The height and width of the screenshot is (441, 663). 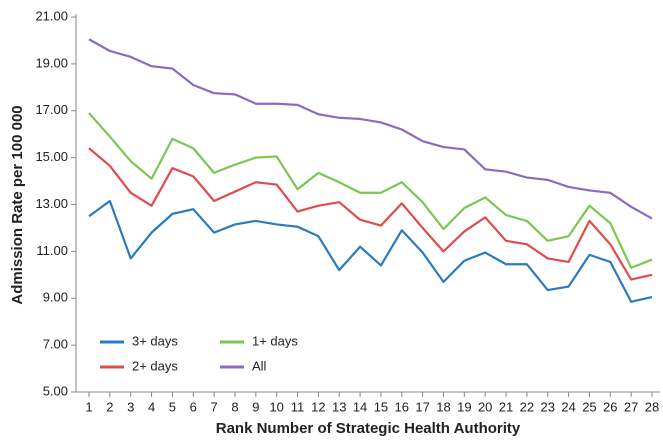 I want to click on x-tick-label: 15, so click(x=381, y=406).